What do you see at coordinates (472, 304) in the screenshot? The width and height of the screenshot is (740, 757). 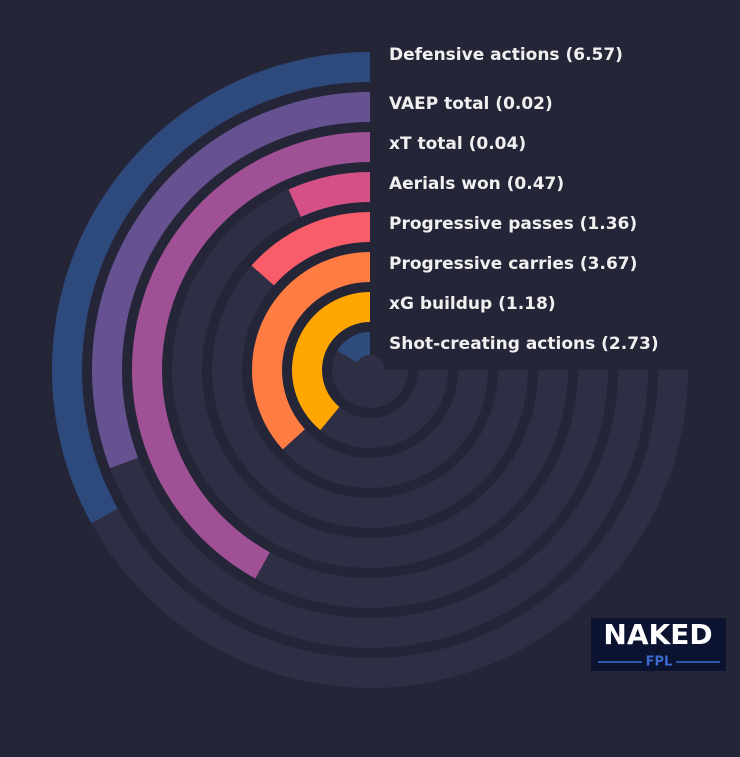 I see `bar-label: xG buildup (1.18)` at bounding box center [472, 304].